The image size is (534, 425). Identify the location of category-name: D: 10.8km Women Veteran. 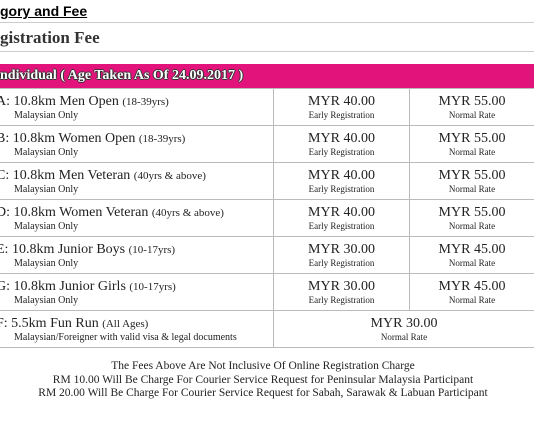
(74, 212).